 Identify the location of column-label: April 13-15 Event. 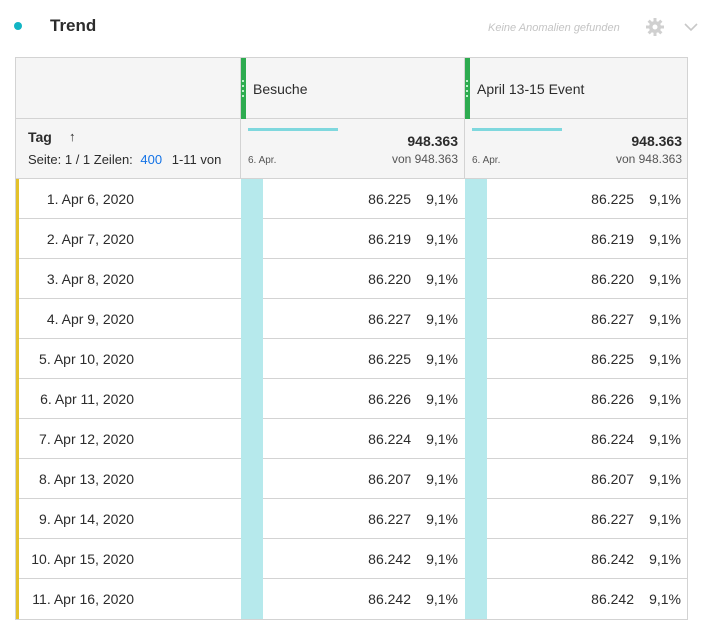
(531, 89).